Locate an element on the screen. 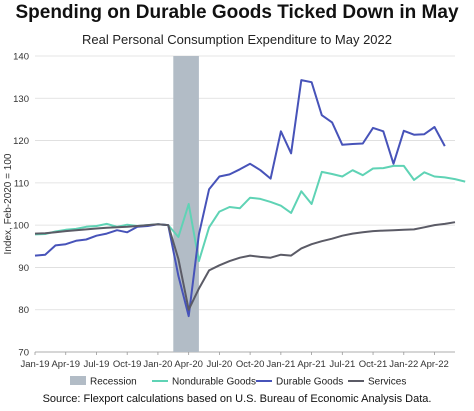 The width and height of the screenshot is (474, 411). x-tick-label: Oct-21 is located at coordinates (373, 364).